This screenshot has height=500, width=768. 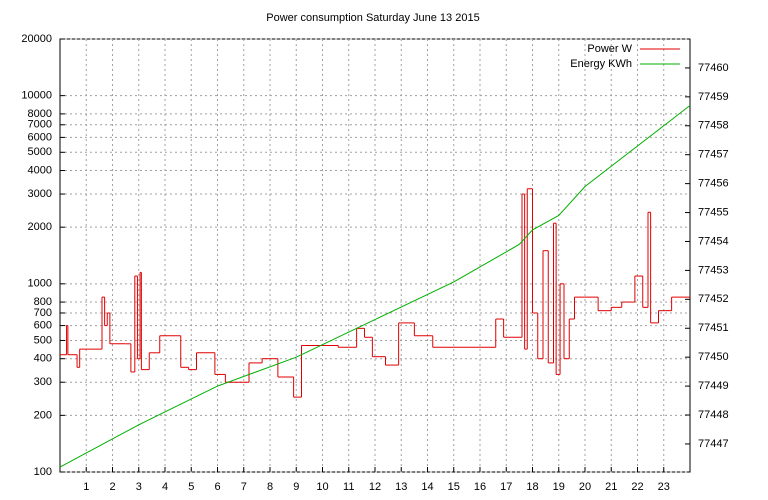 I want to click on y2-tick-label: 77456, so click(x=713, y=184).